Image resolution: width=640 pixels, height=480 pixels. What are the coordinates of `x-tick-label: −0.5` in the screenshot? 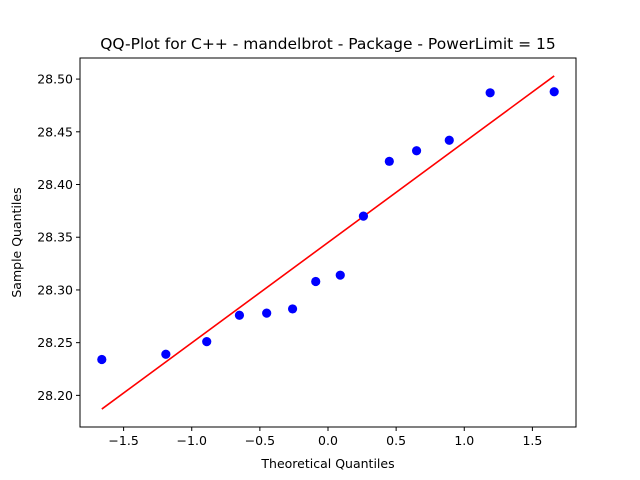 It's located at (260, 440).